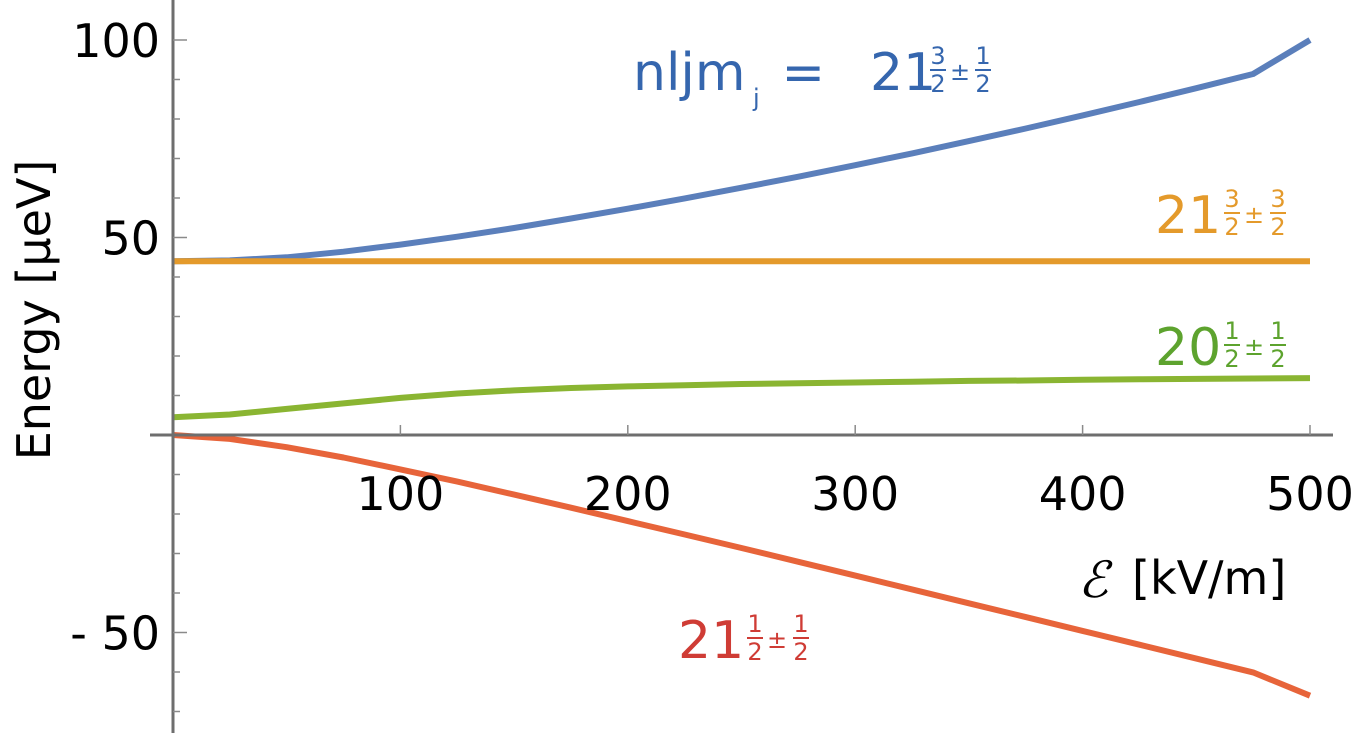 This screenshot has height=733, width=1361. I want to click on series-0-label-main: 21, so click(903, 73).